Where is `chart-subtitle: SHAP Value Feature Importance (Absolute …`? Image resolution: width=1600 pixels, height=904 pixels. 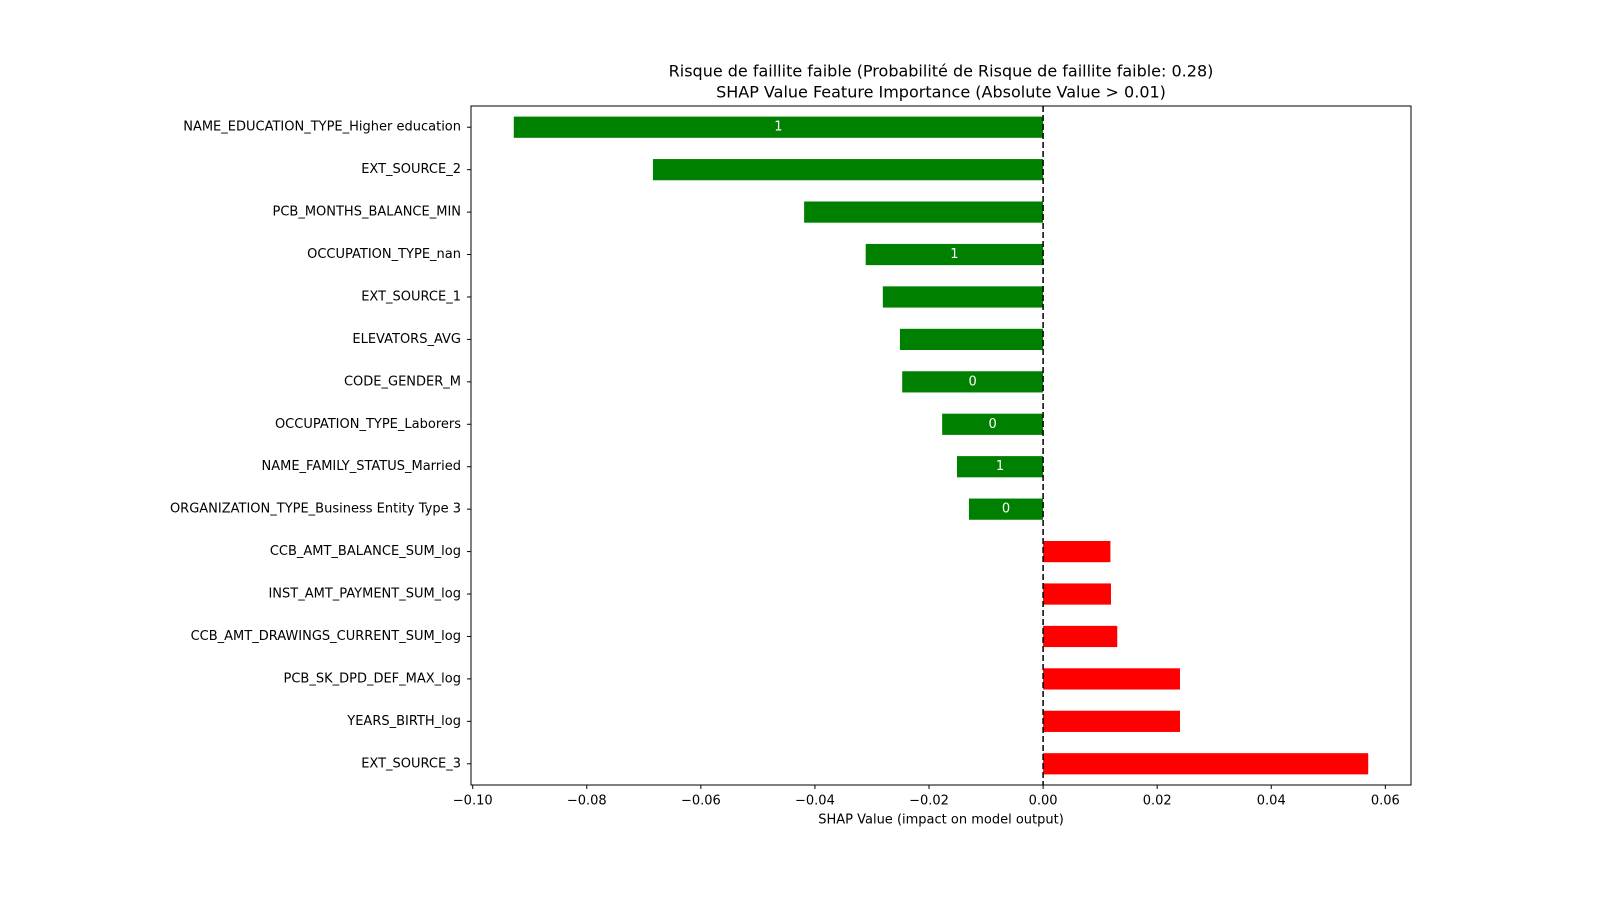
chart-subtitle: SHAP Value Feature Importance (Absolute … is located at coordinates (941, 92).